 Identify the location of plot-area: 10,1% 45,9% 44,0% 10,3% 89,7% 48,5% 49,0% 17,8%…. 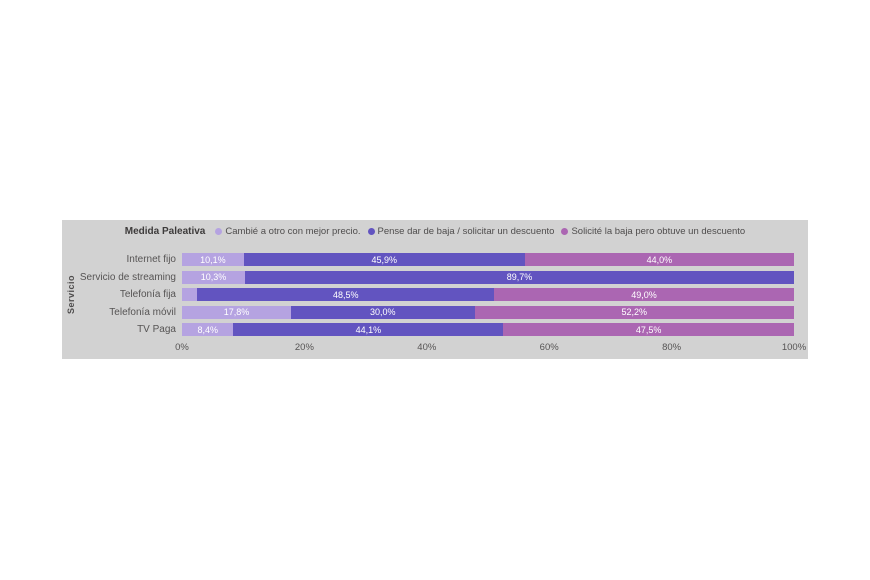
(488, 294).